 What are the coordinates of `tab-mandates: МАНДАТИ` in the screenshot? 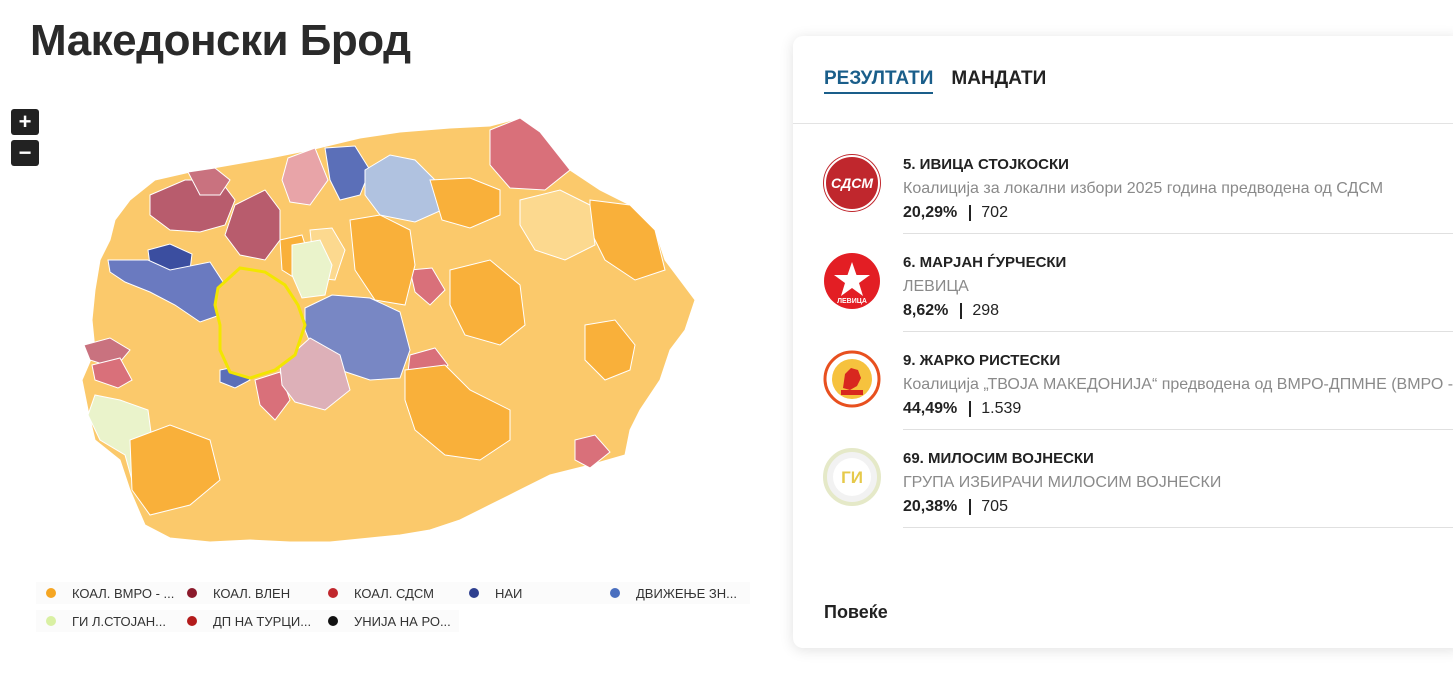 It's located at (999, 78).